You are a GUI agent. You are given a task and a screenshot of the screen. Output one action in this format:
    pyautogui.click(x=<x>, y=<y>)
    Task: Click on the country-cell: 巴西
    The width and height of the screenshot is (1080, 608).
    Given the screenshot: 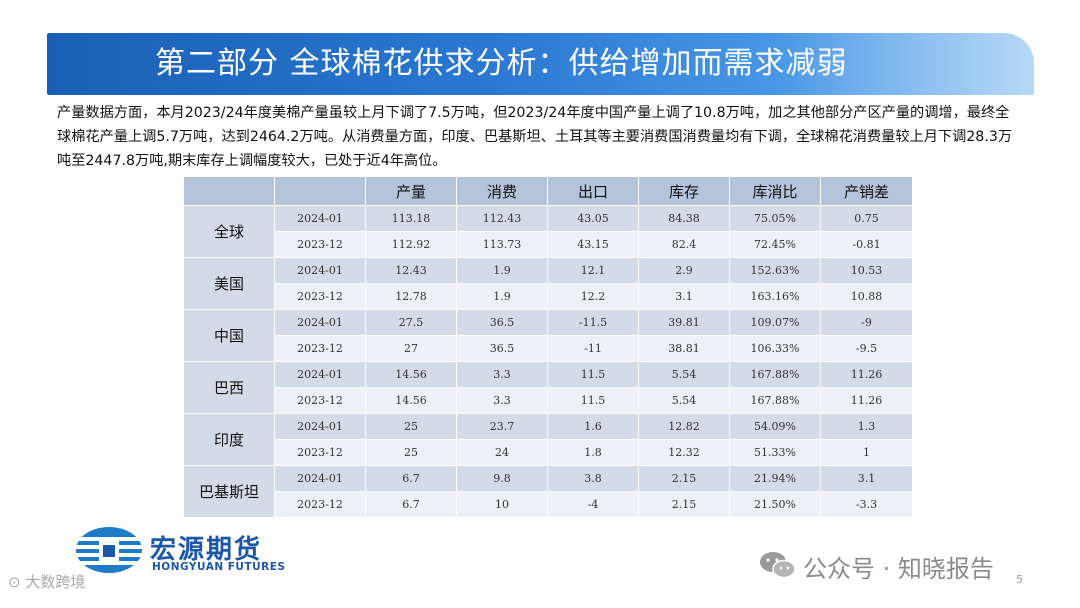 What is the action you would take?
    pyautogui.click(x=229, y=387)
    